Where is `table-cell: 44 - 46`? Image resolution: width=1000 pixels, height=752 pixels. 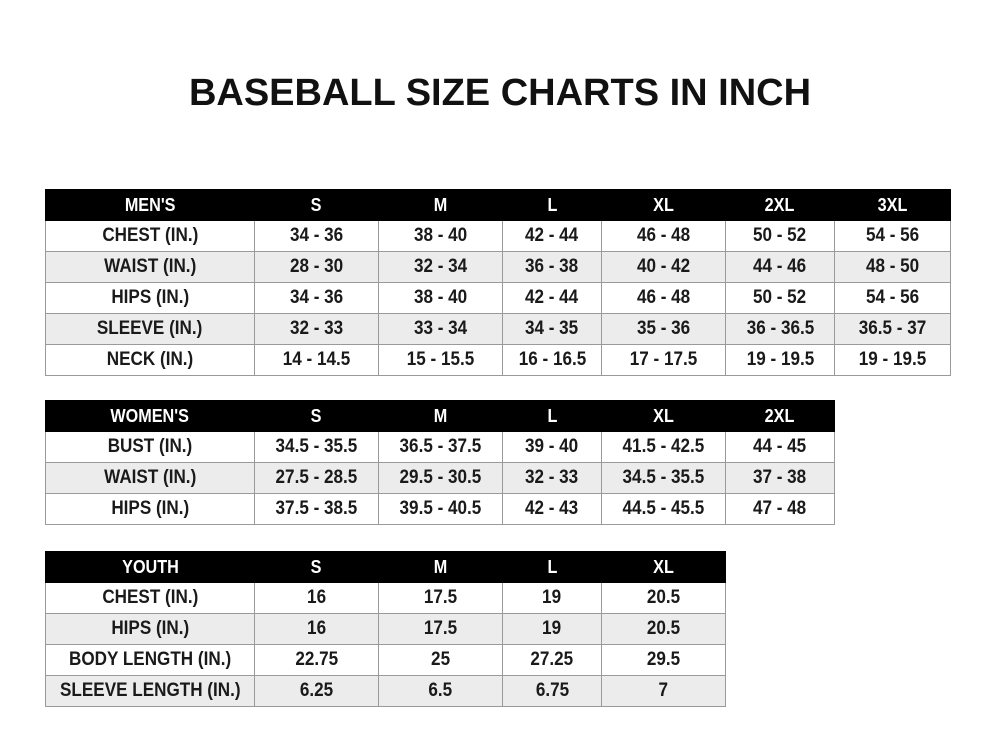
table-cell: 44 - 46 is located at coordinates (780, 267).